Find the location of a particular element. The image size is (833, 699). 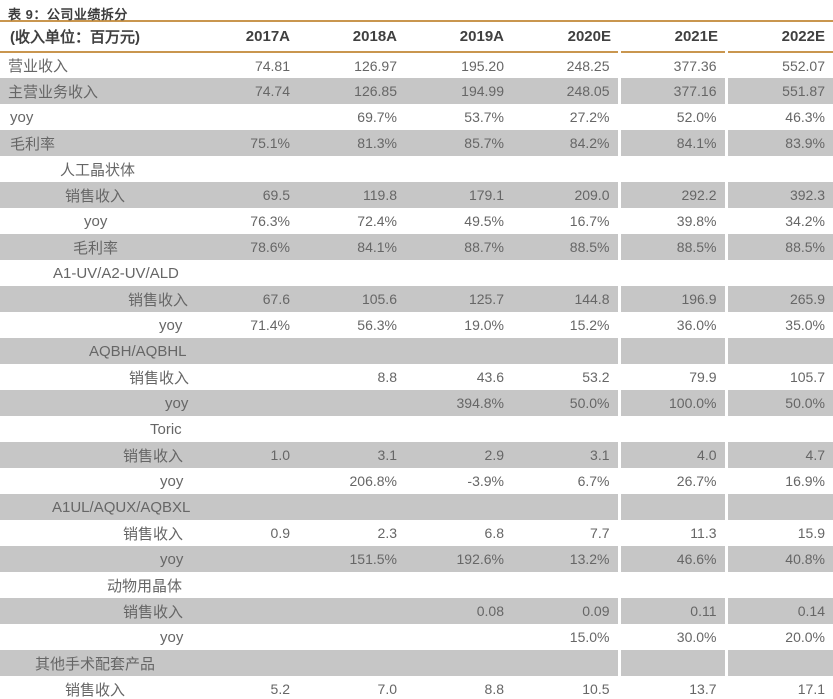

table-row: 毛利率 75.1% 81.3% 85.7% 84.2% 84.1% 83.9% is located at coordinates (416, 143).